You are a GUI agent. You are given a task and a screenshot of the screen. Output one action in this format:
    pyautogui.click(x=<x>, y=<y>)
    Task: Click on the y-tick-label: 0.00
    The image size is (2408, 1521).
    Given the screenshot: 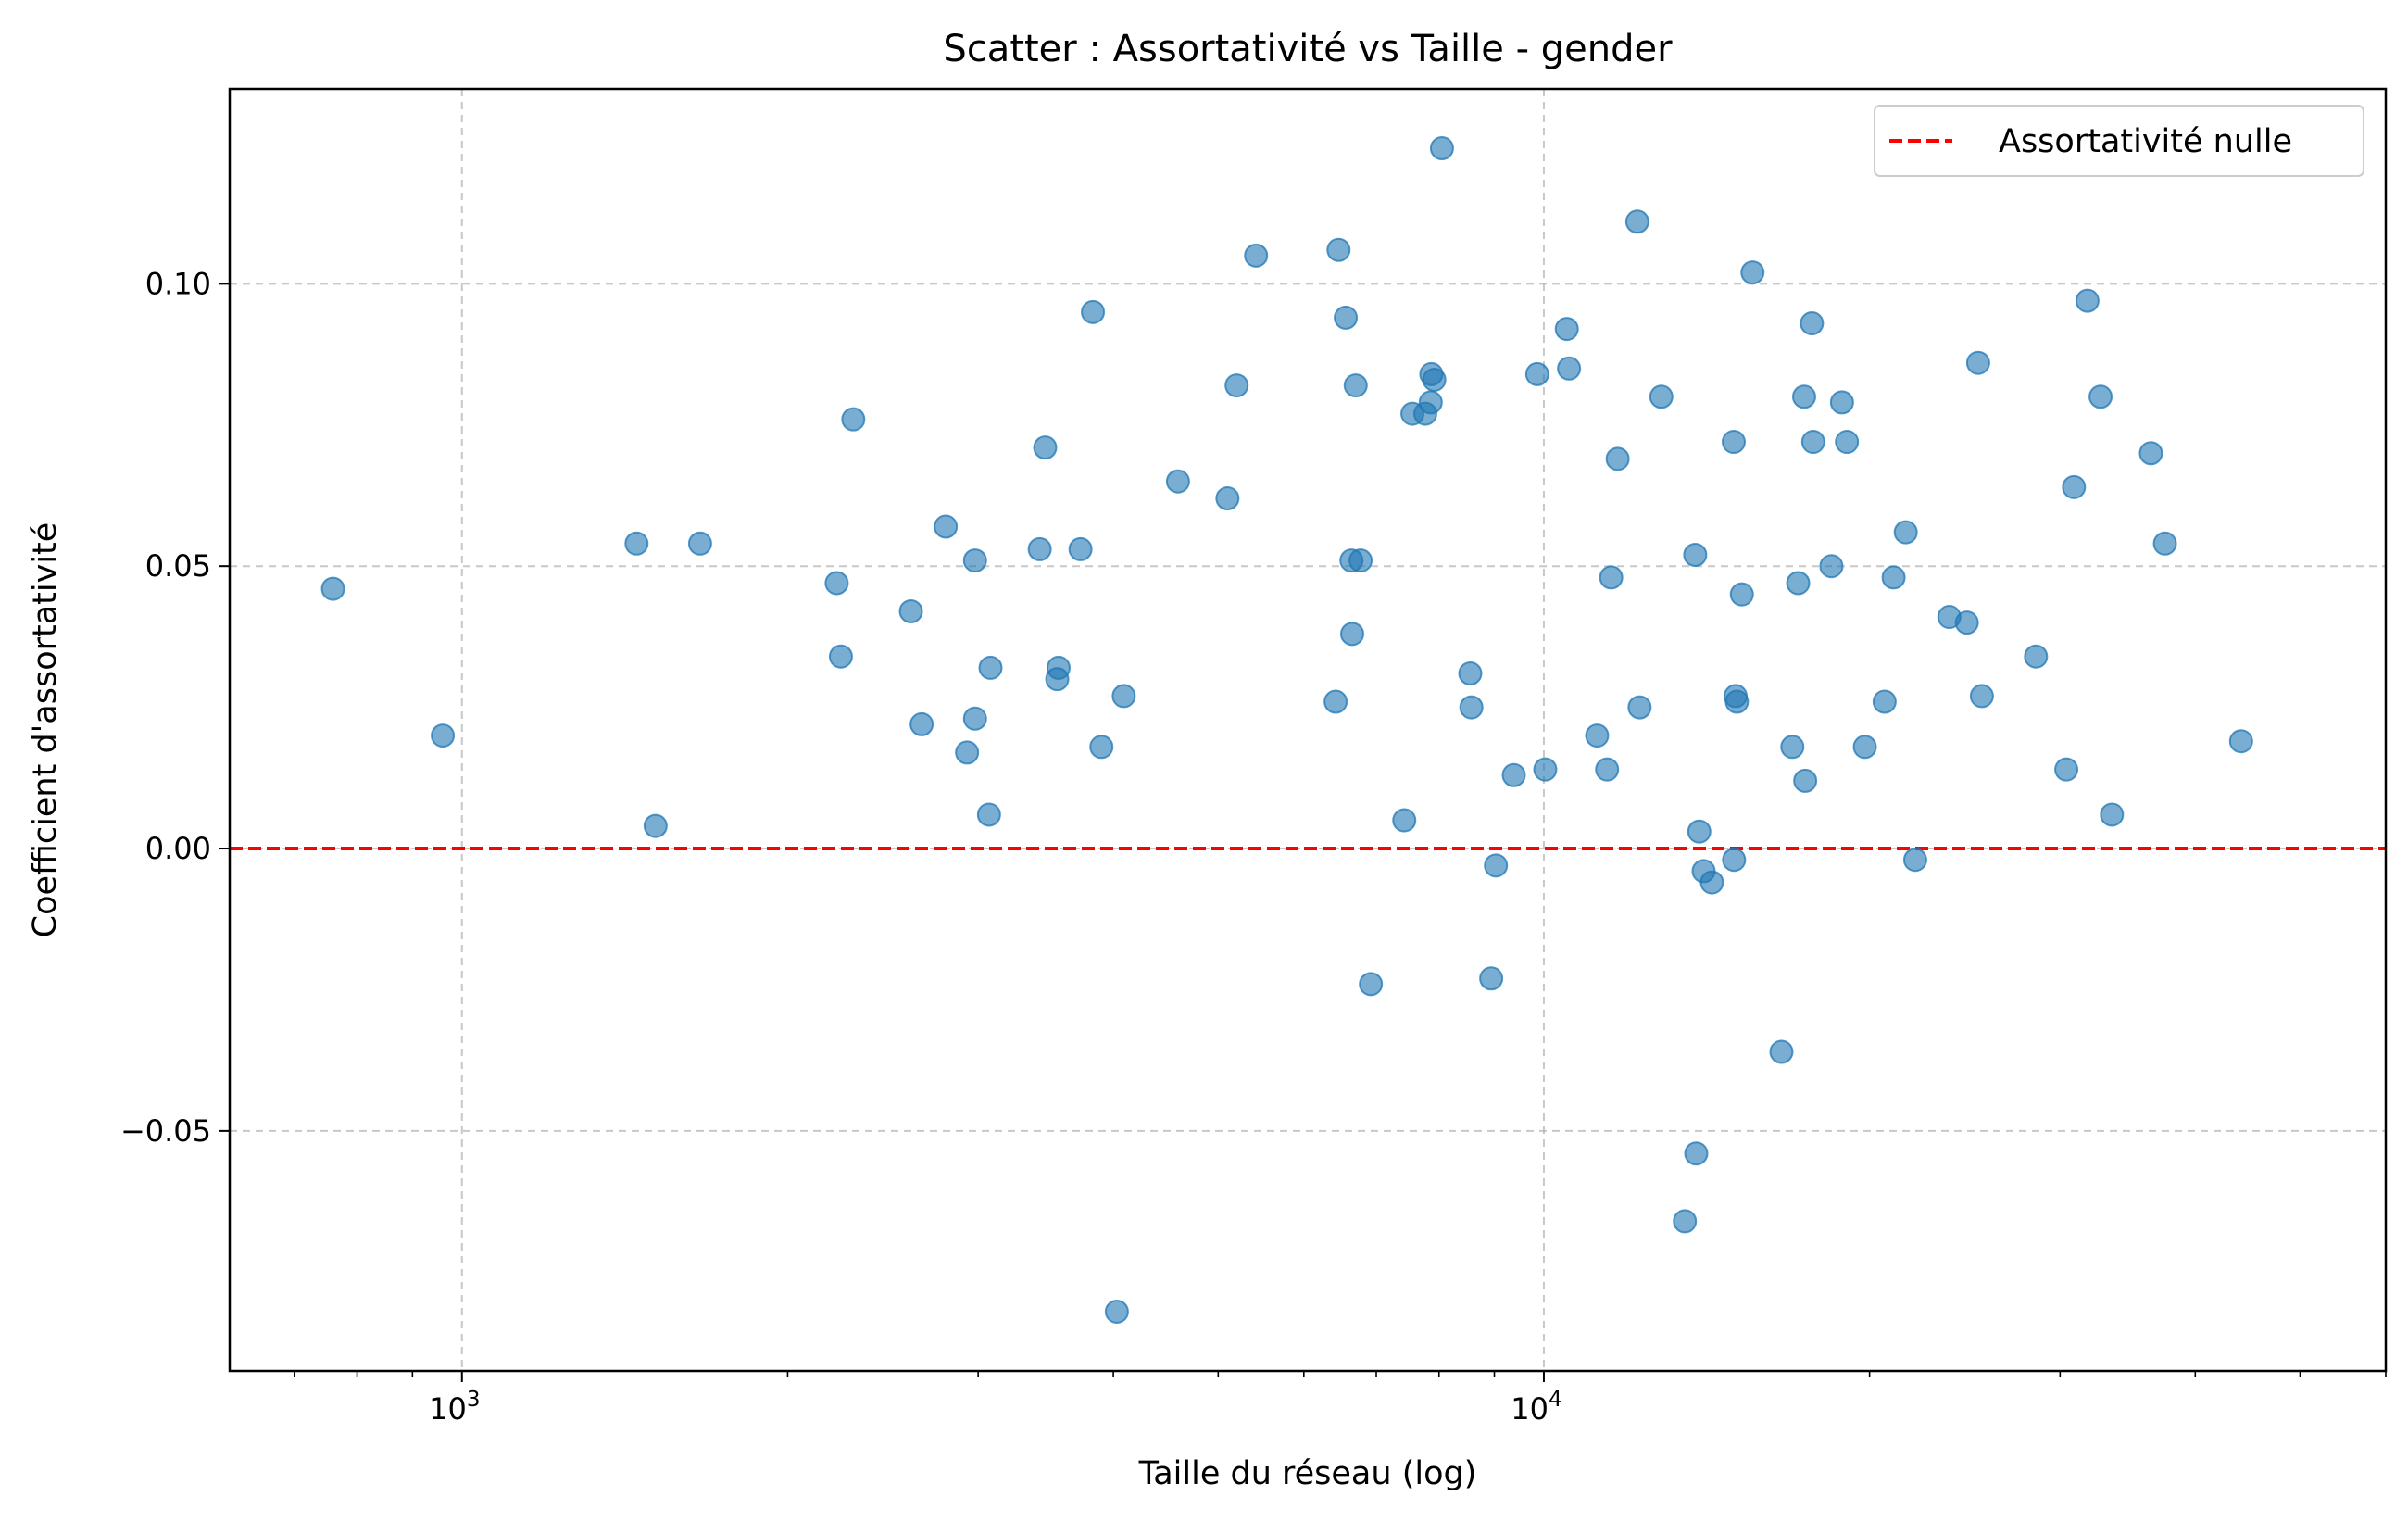 What is the action you would take?
    pyautogui.click(x=178, y=849)
    